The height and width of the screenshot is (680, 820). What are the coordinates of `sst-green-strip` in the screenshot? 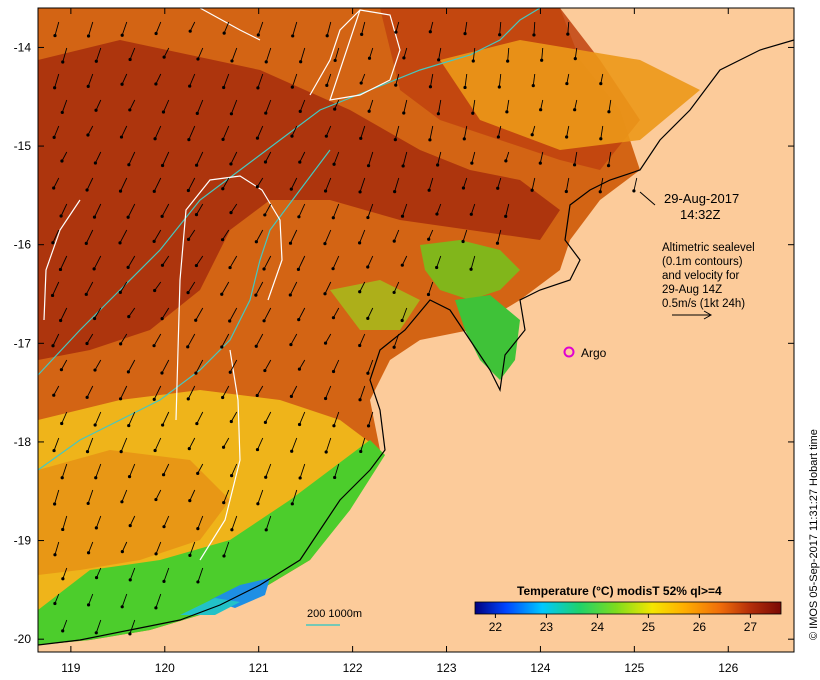 It's located at (211, 542).